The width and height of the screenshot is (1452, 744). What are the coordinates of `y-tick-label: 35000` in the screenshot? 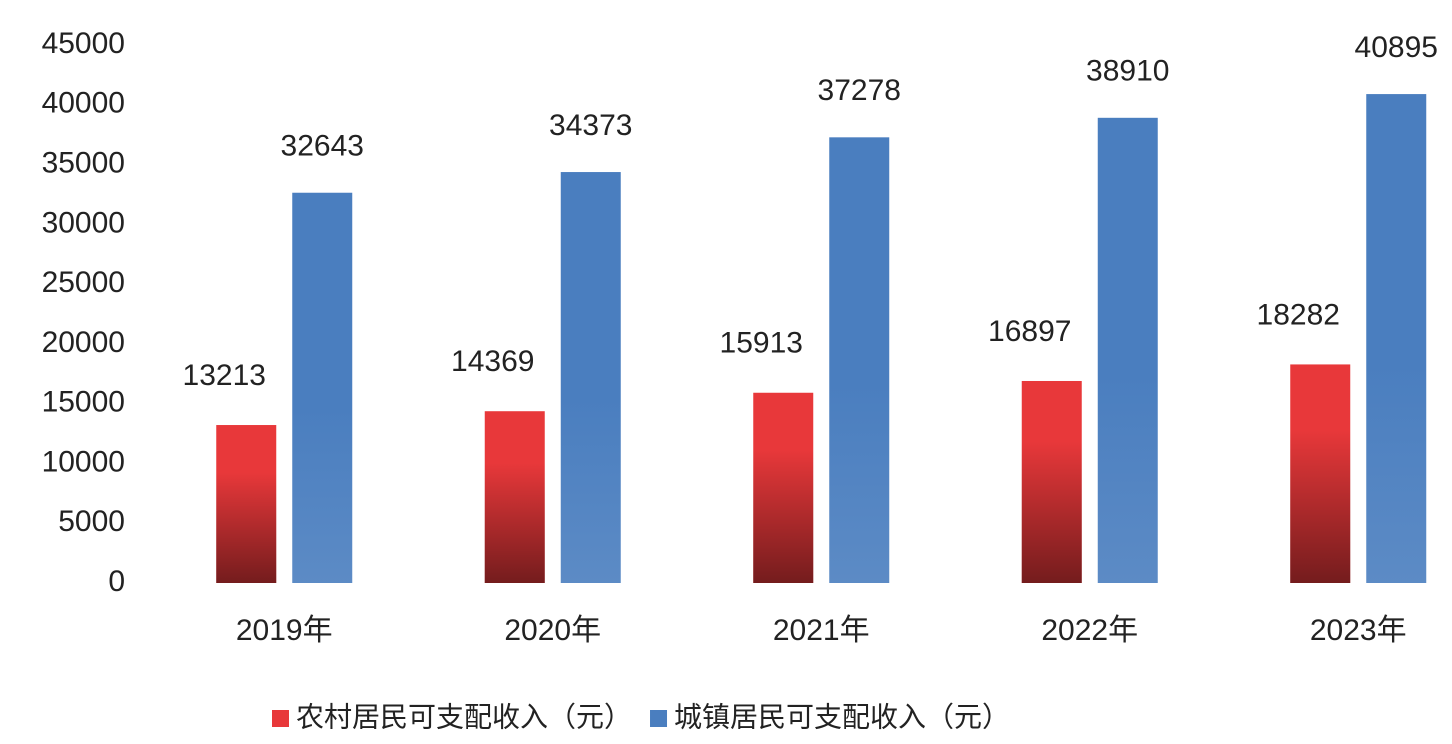 It's located at (83, 162).